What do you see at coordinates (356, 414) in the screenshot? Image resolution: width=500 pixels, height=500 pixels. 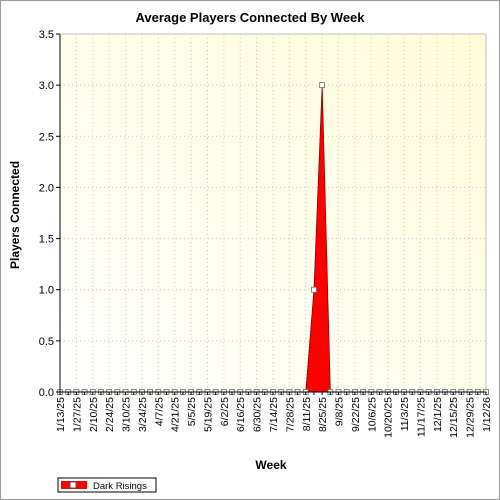 I see `x-tick-label: 9/22/25` at bounding box center [356, 414].